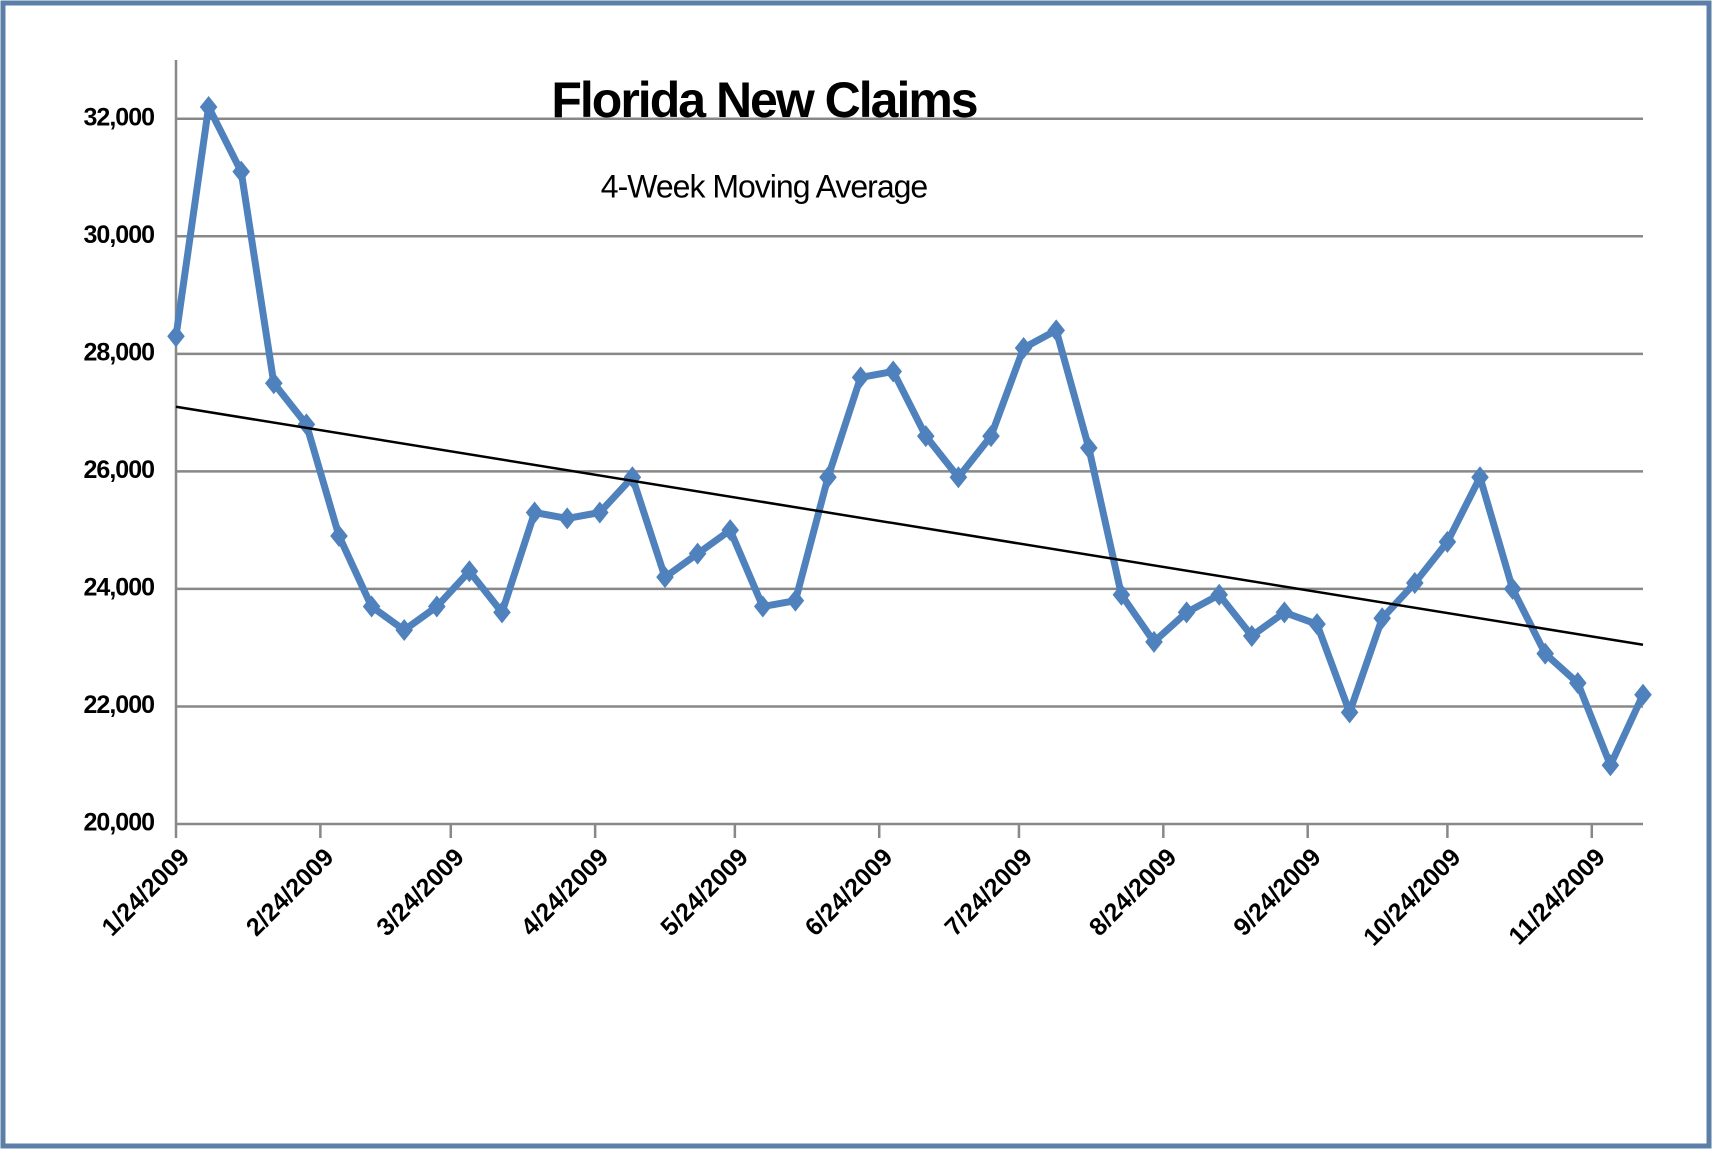 The image size is (1712, 1149). I want to click on y-tick-label: 32,000, so click(119, 117).